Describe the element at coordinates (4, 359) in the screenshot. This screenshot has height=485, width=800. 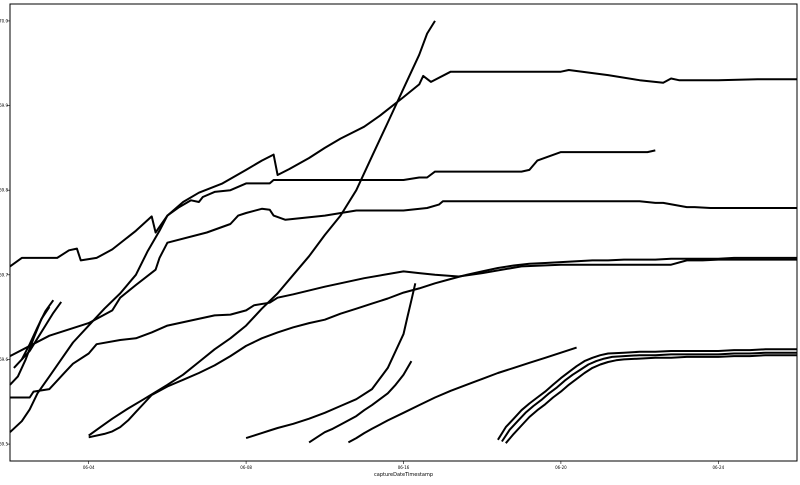
I see `y-tick-label: 169.6` at that location.